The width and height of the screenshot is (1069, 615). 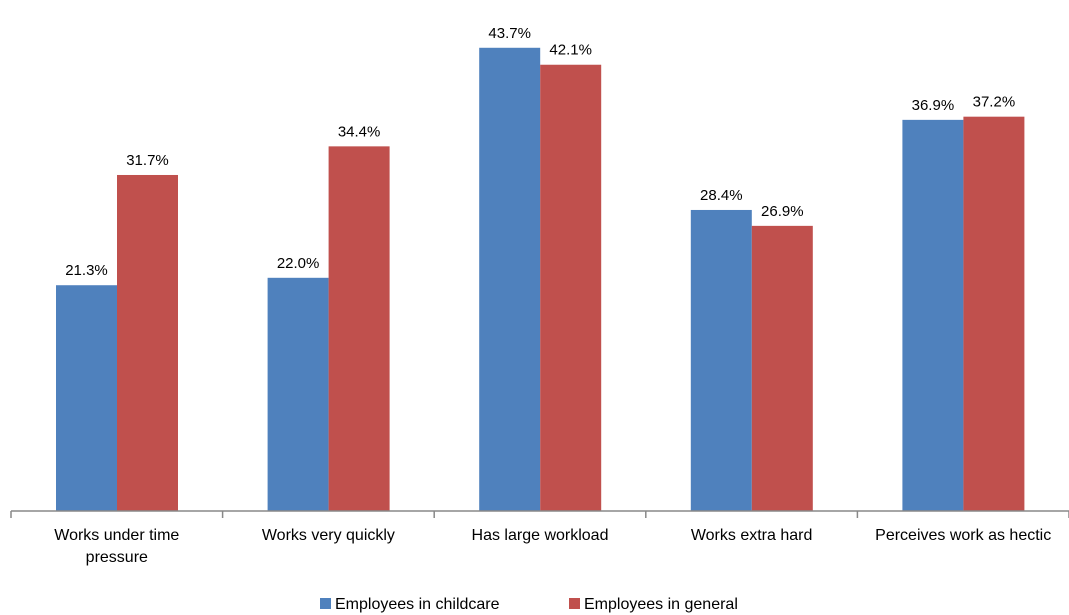 I want to click on legend-swatch-childcare, so click(x=325, y=603).